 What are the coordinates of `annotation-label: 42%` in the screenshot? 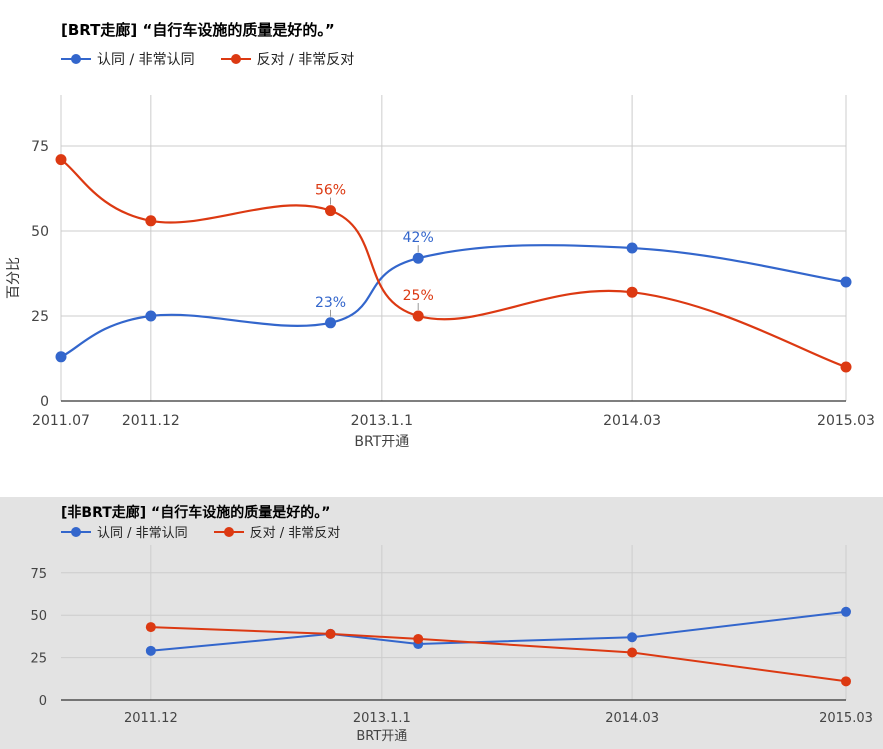 It's located at (418, 238).